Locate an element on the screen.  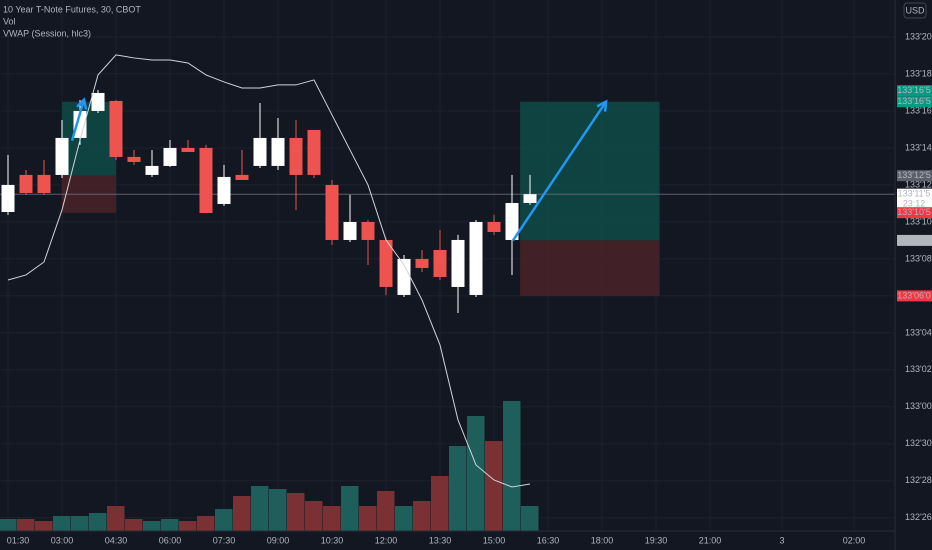
y-tick-label: 133'08'0 is located at coordinates (918, 258).